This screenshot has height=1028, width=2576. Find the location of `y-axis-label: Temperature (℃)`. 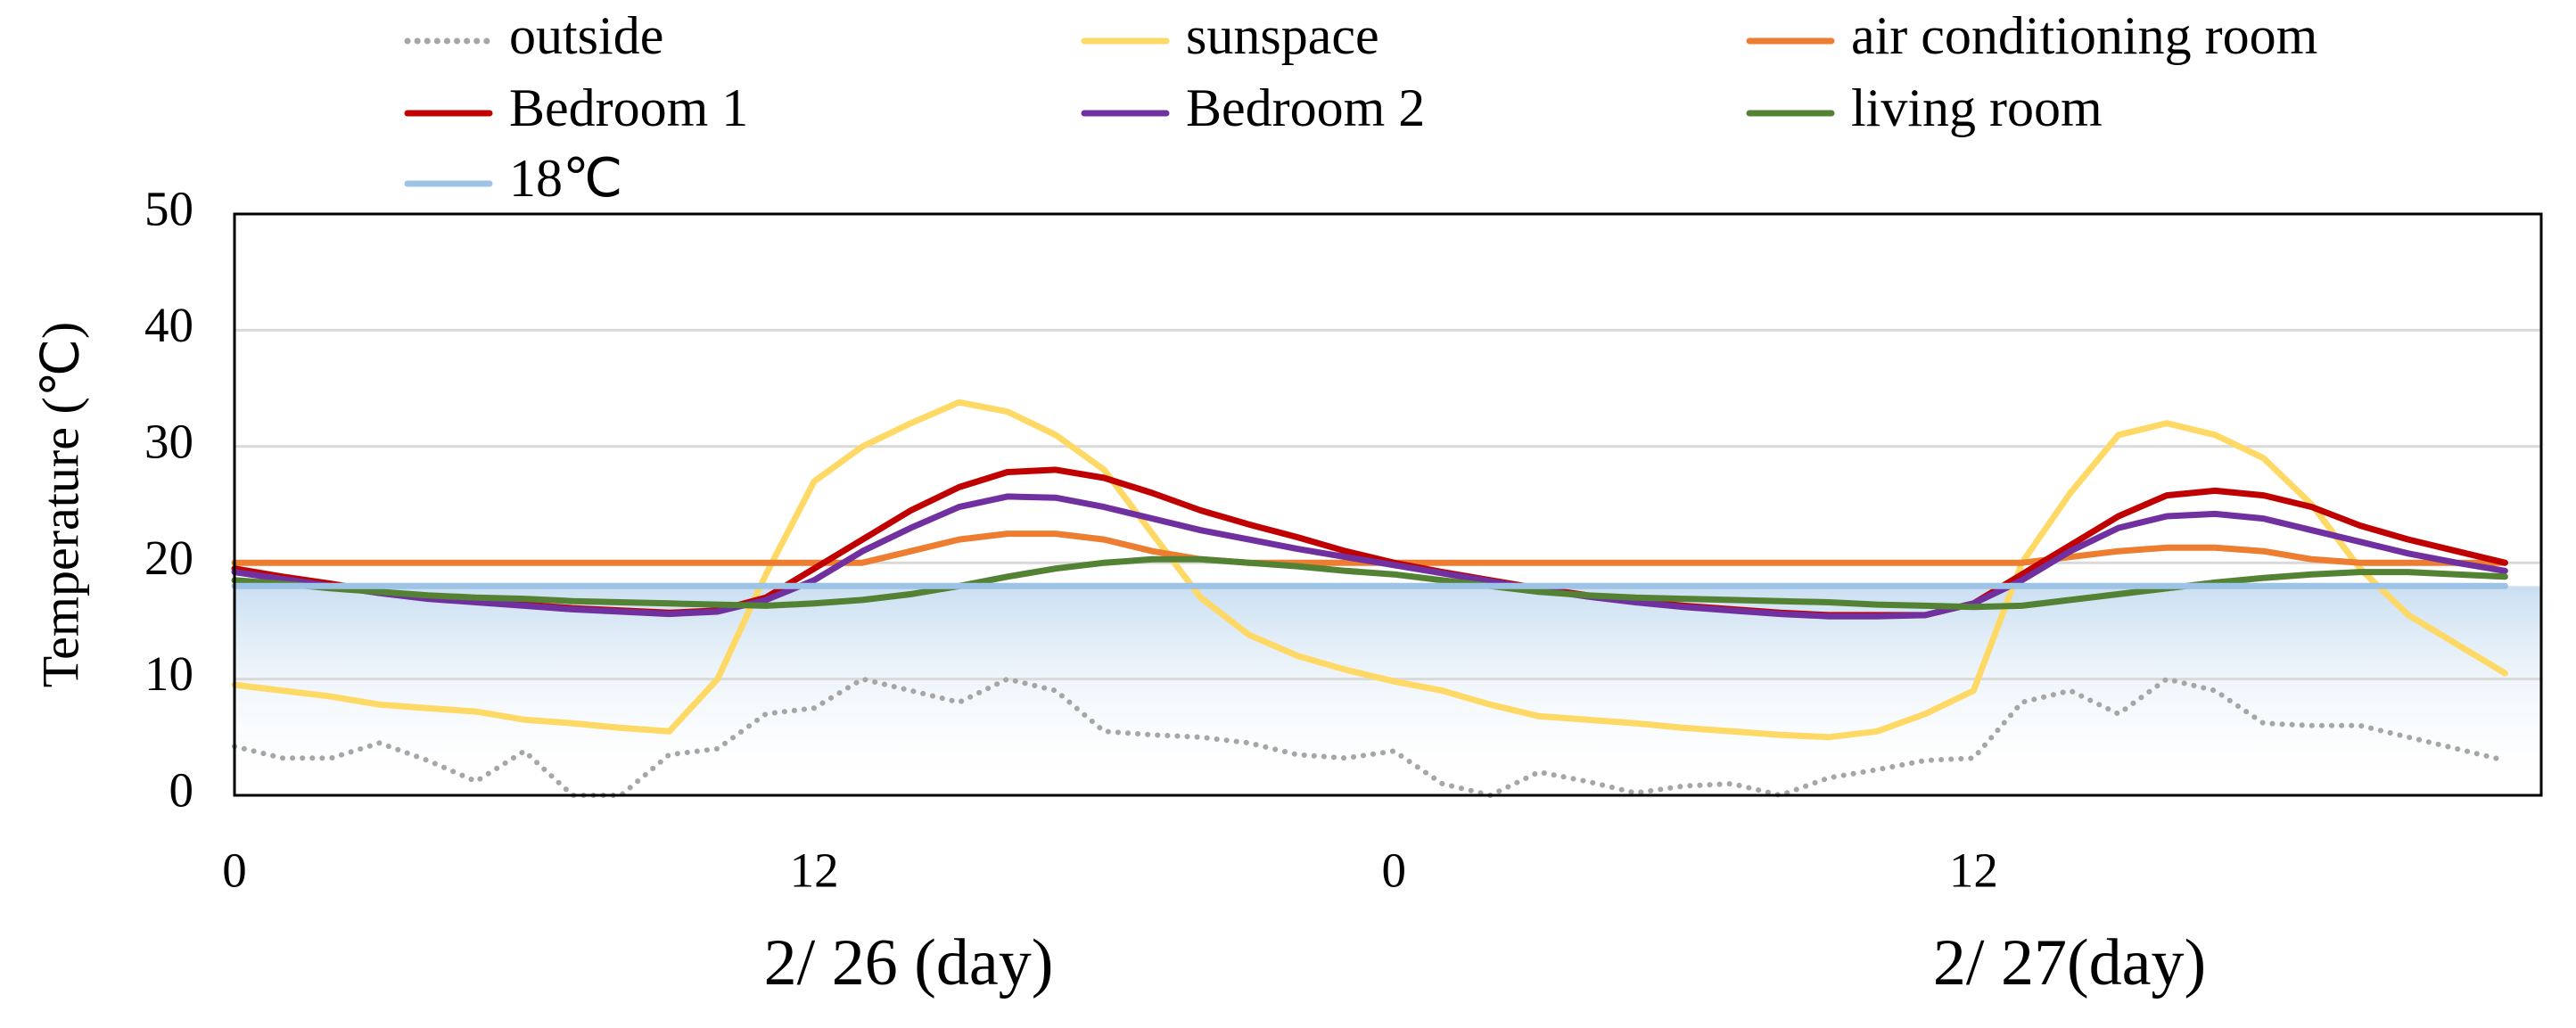

y-axis-label: Temperature (℃) is located at coordinates (60, 504).